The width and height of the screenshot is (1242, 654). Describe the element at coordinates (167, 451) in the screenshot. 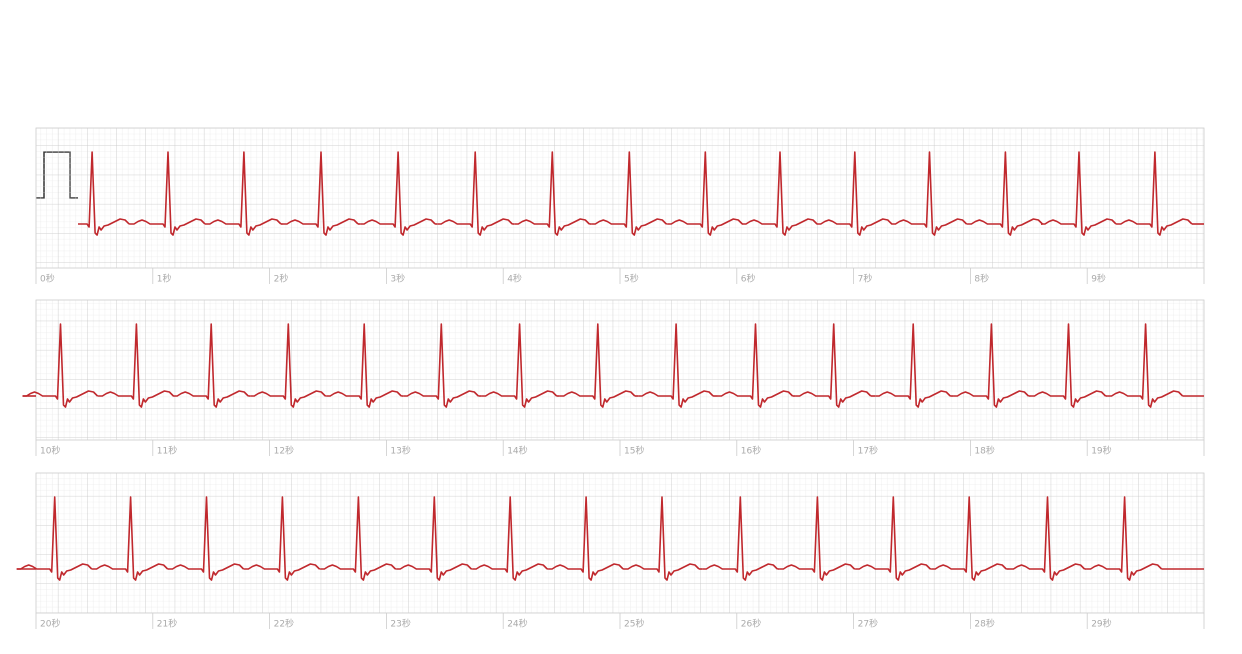

I see `x-tick-label: 11秒` at that location.